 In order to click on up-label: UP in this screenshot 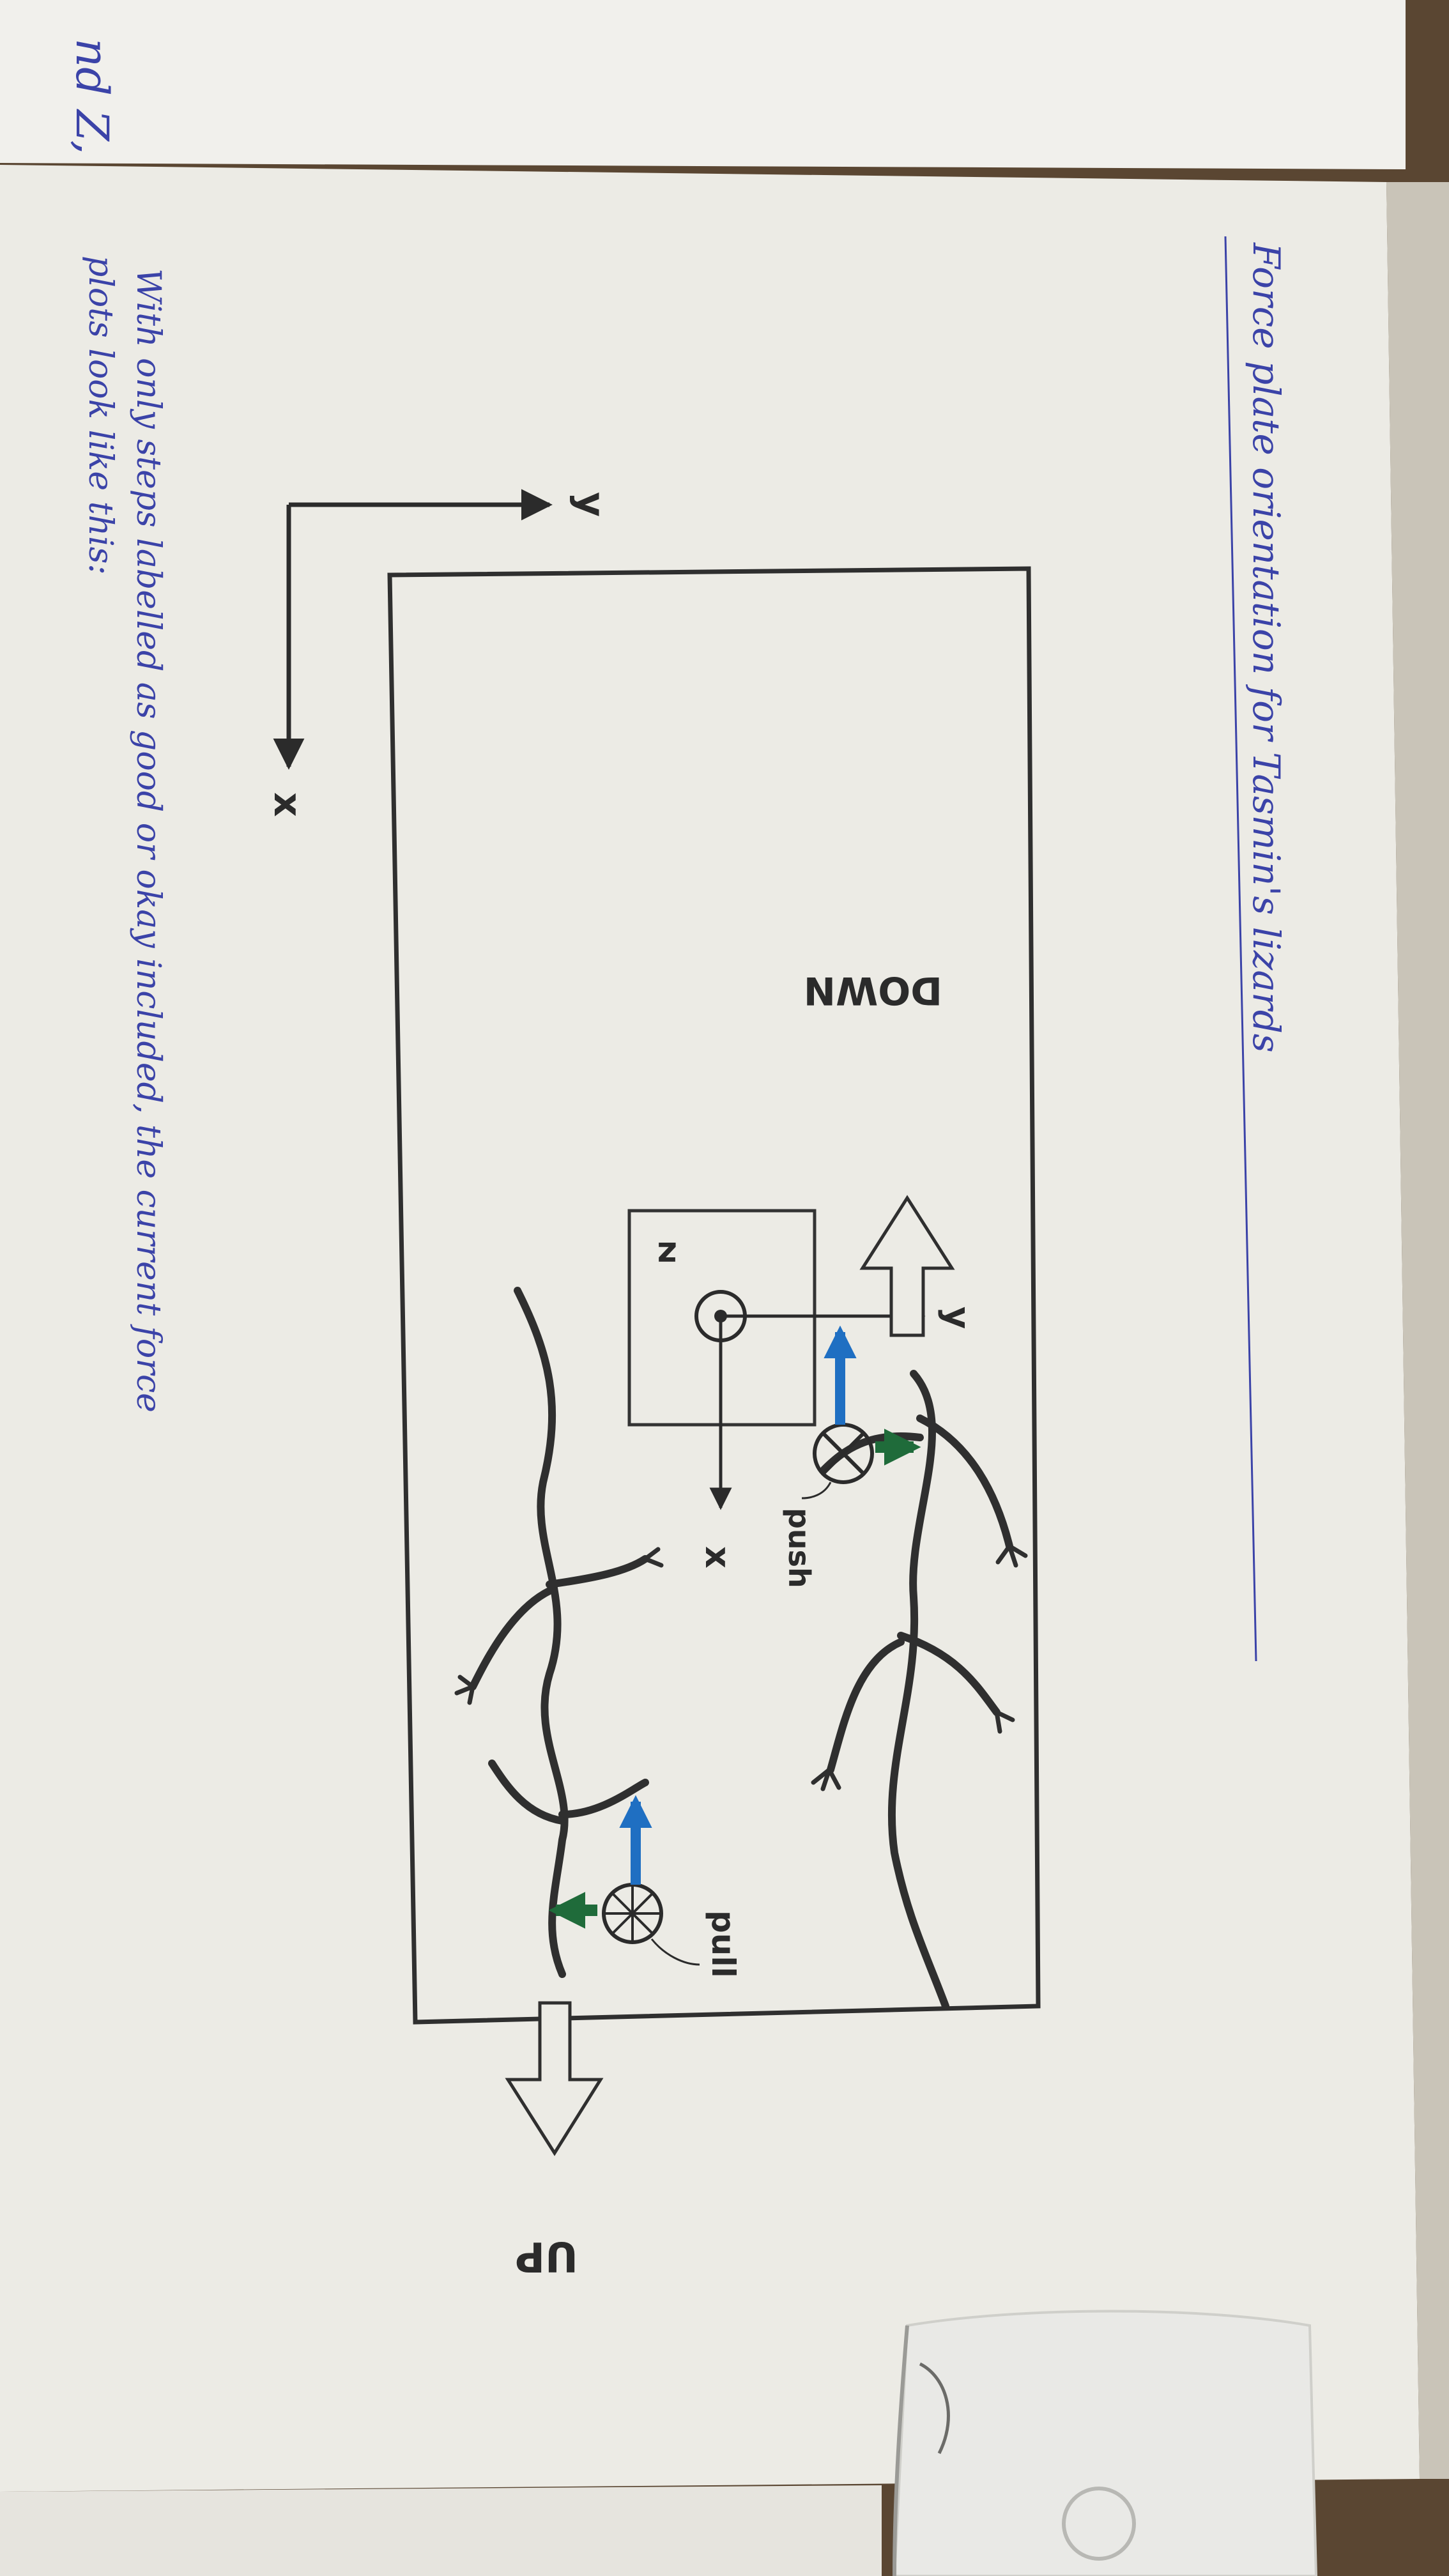, I will do `click(546, 2256)`.